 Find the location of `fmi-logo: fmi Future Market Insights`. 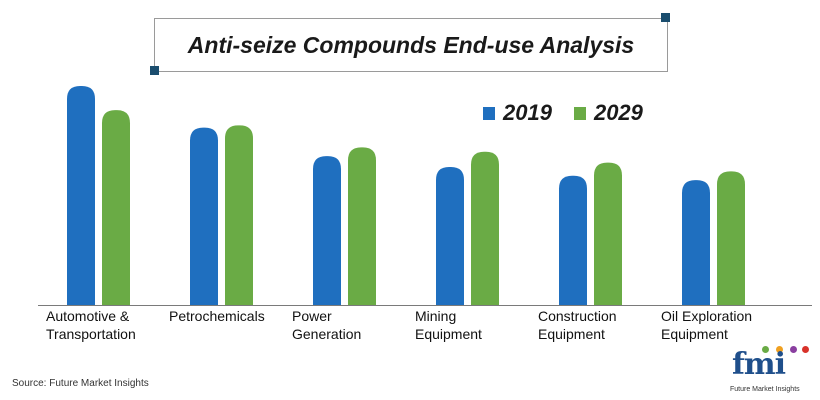

fmi-logo: fmi Future Market Insights is located at coordinates (770, 372).